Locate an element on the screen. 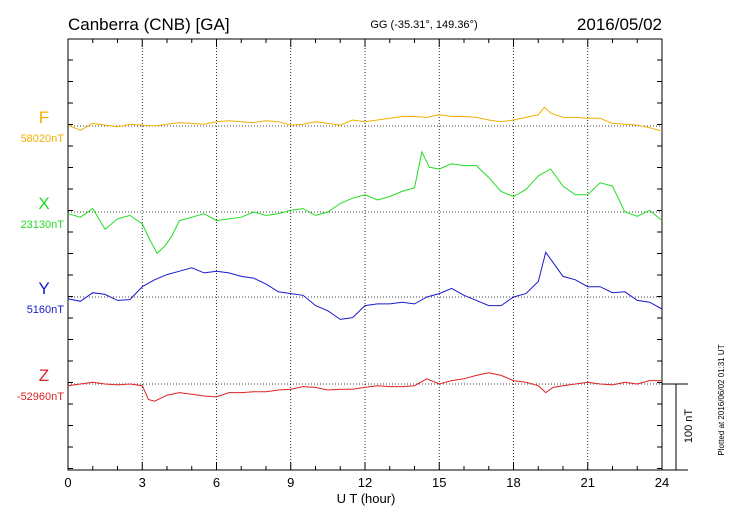 This screenshot has height=520, width=730. series-line-f is located at coordinates (365, 119).